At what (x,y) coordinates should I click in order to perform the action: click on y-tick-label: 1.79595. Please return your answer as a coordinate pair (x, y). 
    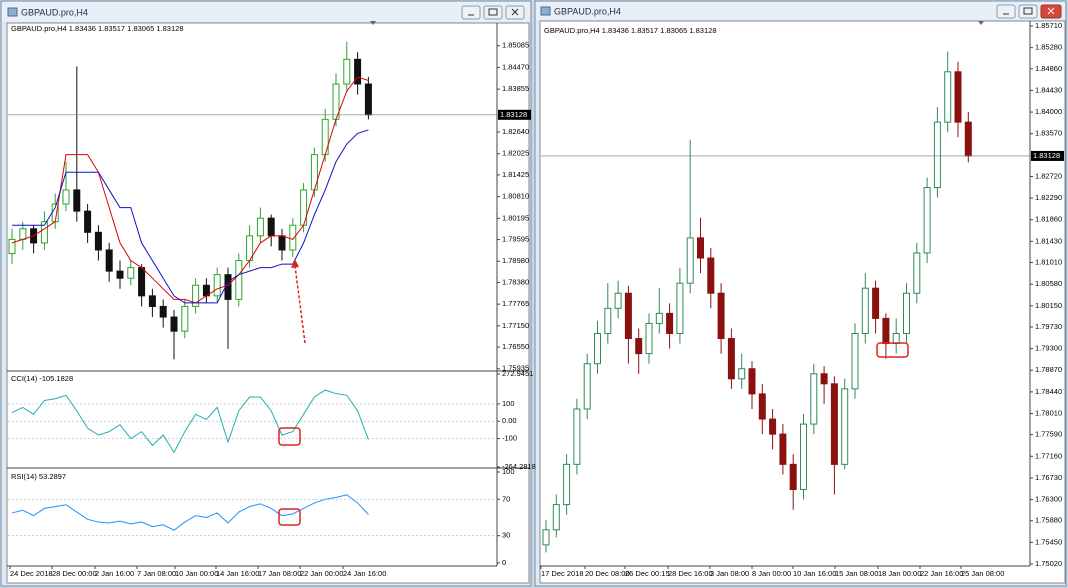
    Looking at the image, I should click on (515, 239).